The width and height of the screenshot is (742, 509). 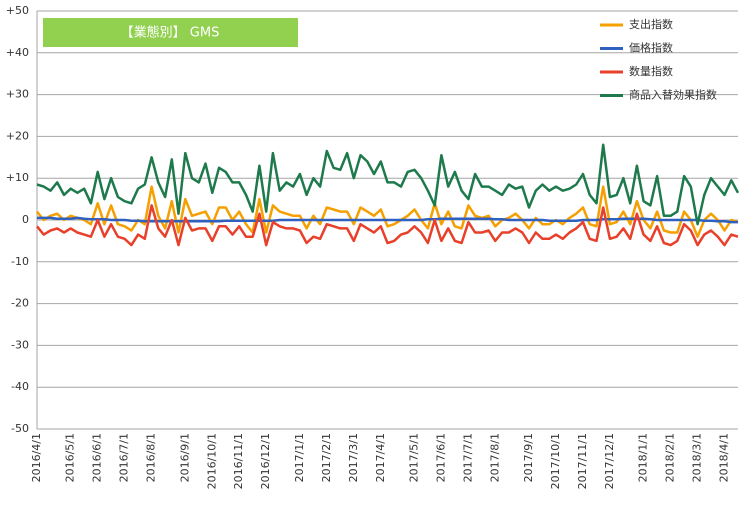 I want to click on x-tick-label: 2017/8/1, so click(x=494, y=457).